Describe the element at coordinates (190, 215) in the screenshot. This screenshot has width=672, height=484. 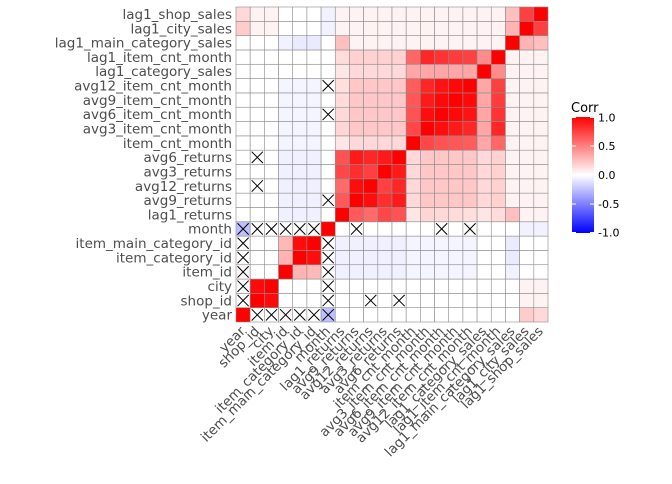
I see `y-tick-label: lag1_returns` at that location.